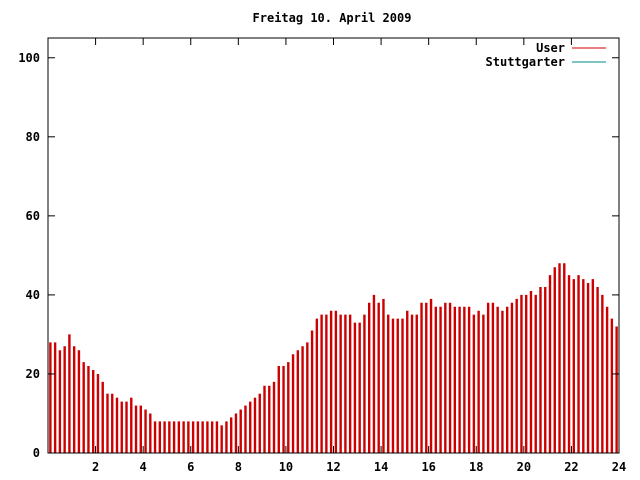  I want to click on y-tick-label: 0, so click(36, 453).